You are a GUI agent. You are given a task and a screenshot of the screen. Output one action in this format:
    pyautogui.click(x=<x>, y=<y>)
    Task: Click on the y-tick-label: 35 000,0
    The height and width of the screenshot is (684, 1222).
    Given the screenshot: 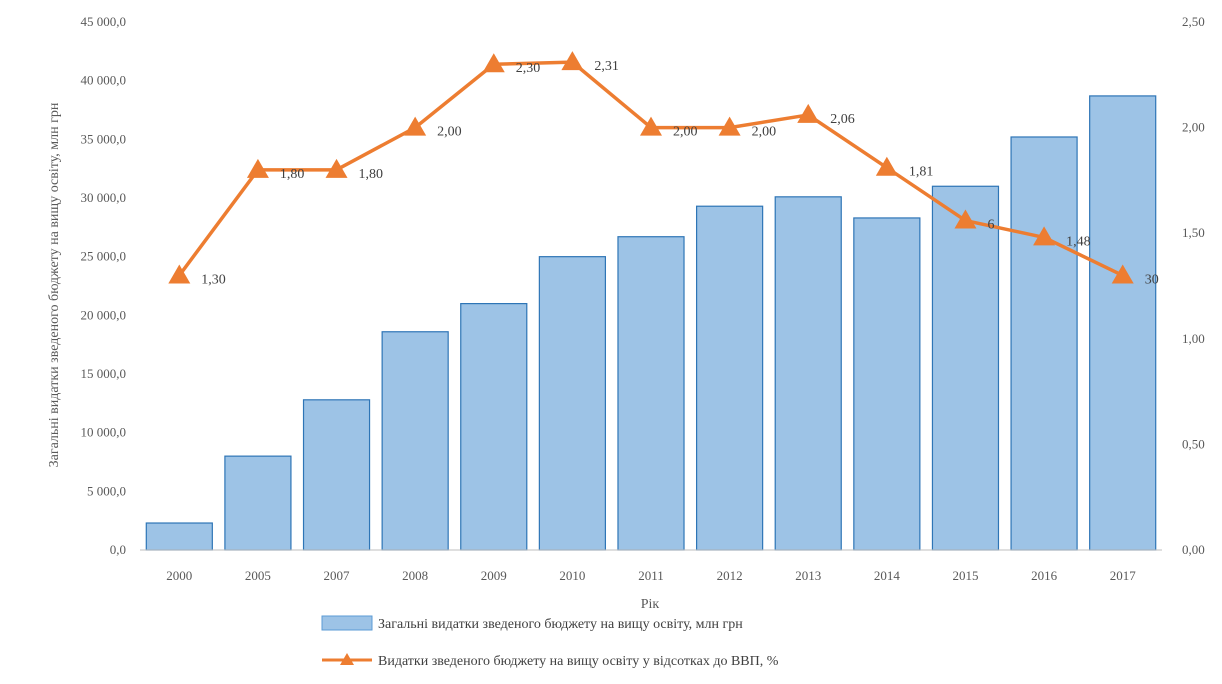 What is the action you would take?
    pyautogui.click(x=104, y=138)
    